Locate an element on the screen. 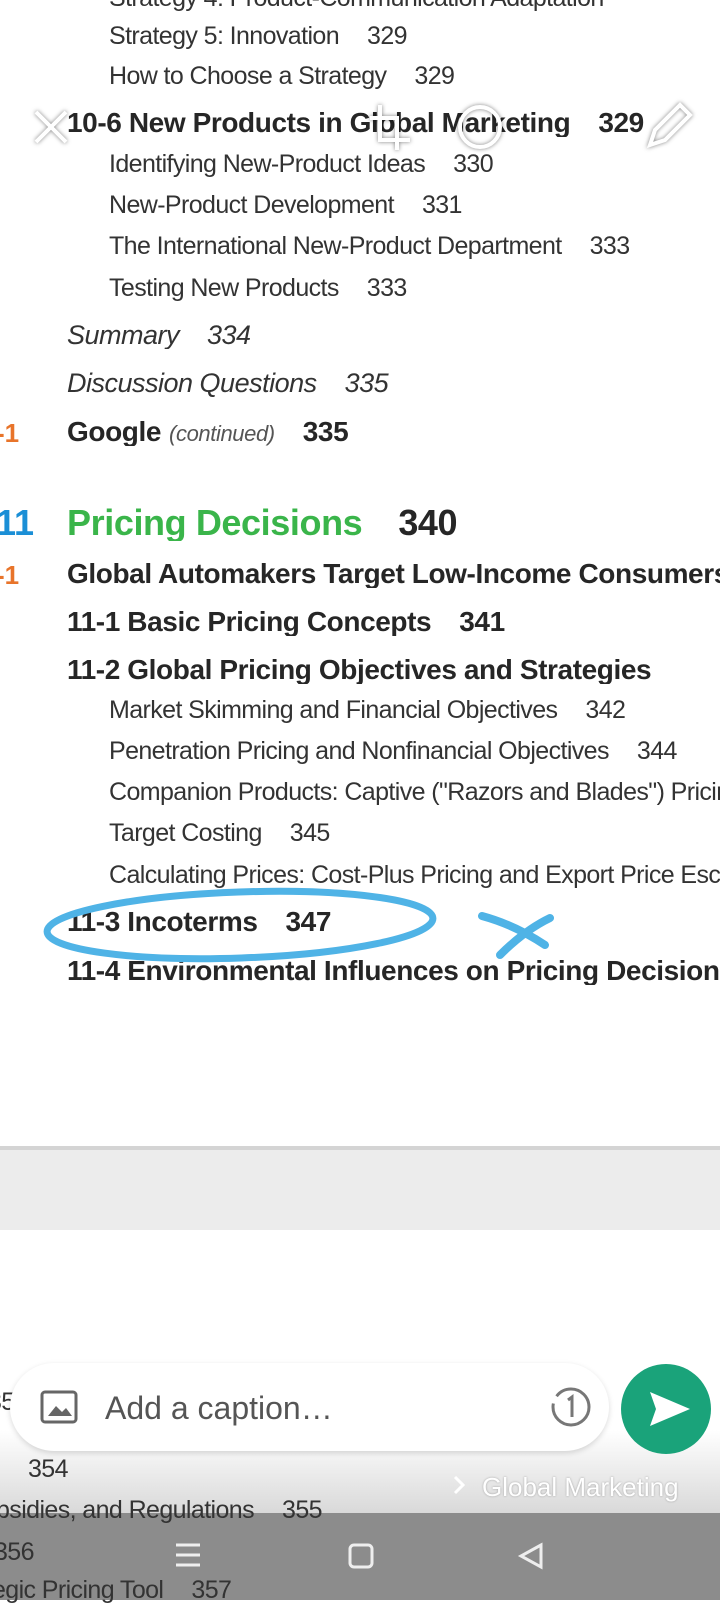  toc-row: New-Product Development 331 is located at coordinates (414, 205).